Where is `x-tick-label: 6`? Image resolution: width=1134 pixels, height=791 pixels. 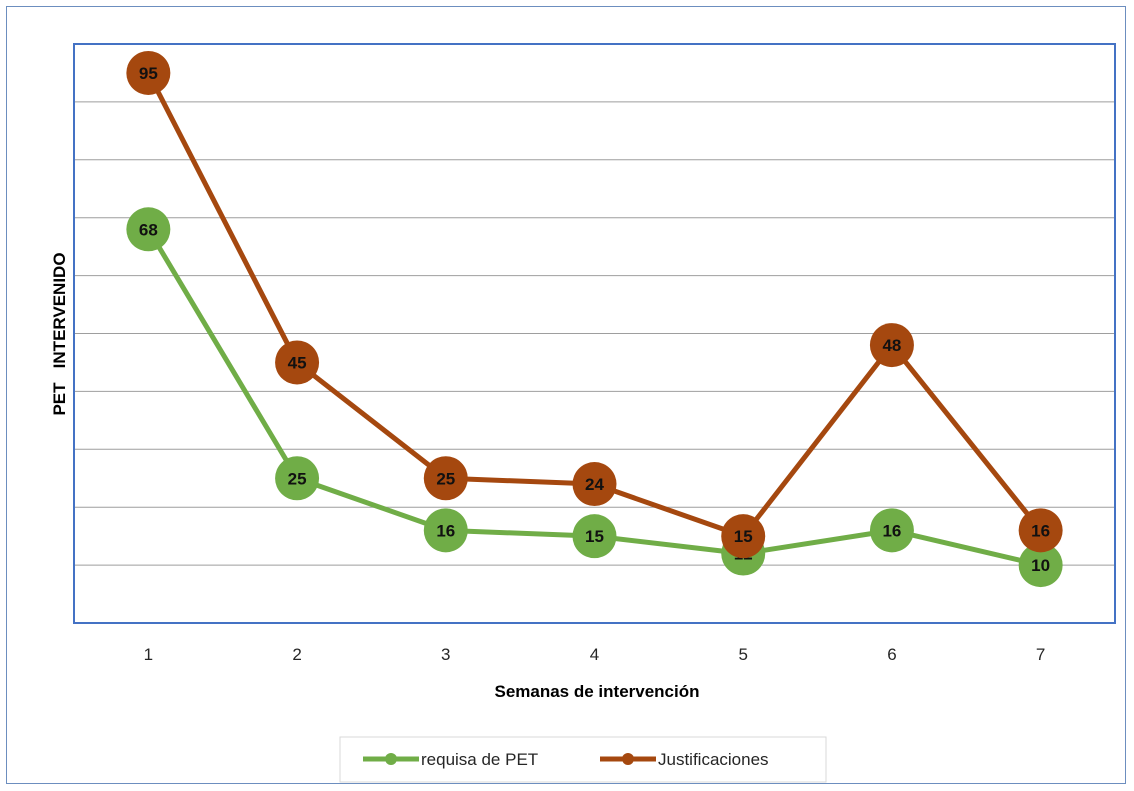
x-tick-label: 6 is located at coordinates (891, 654).